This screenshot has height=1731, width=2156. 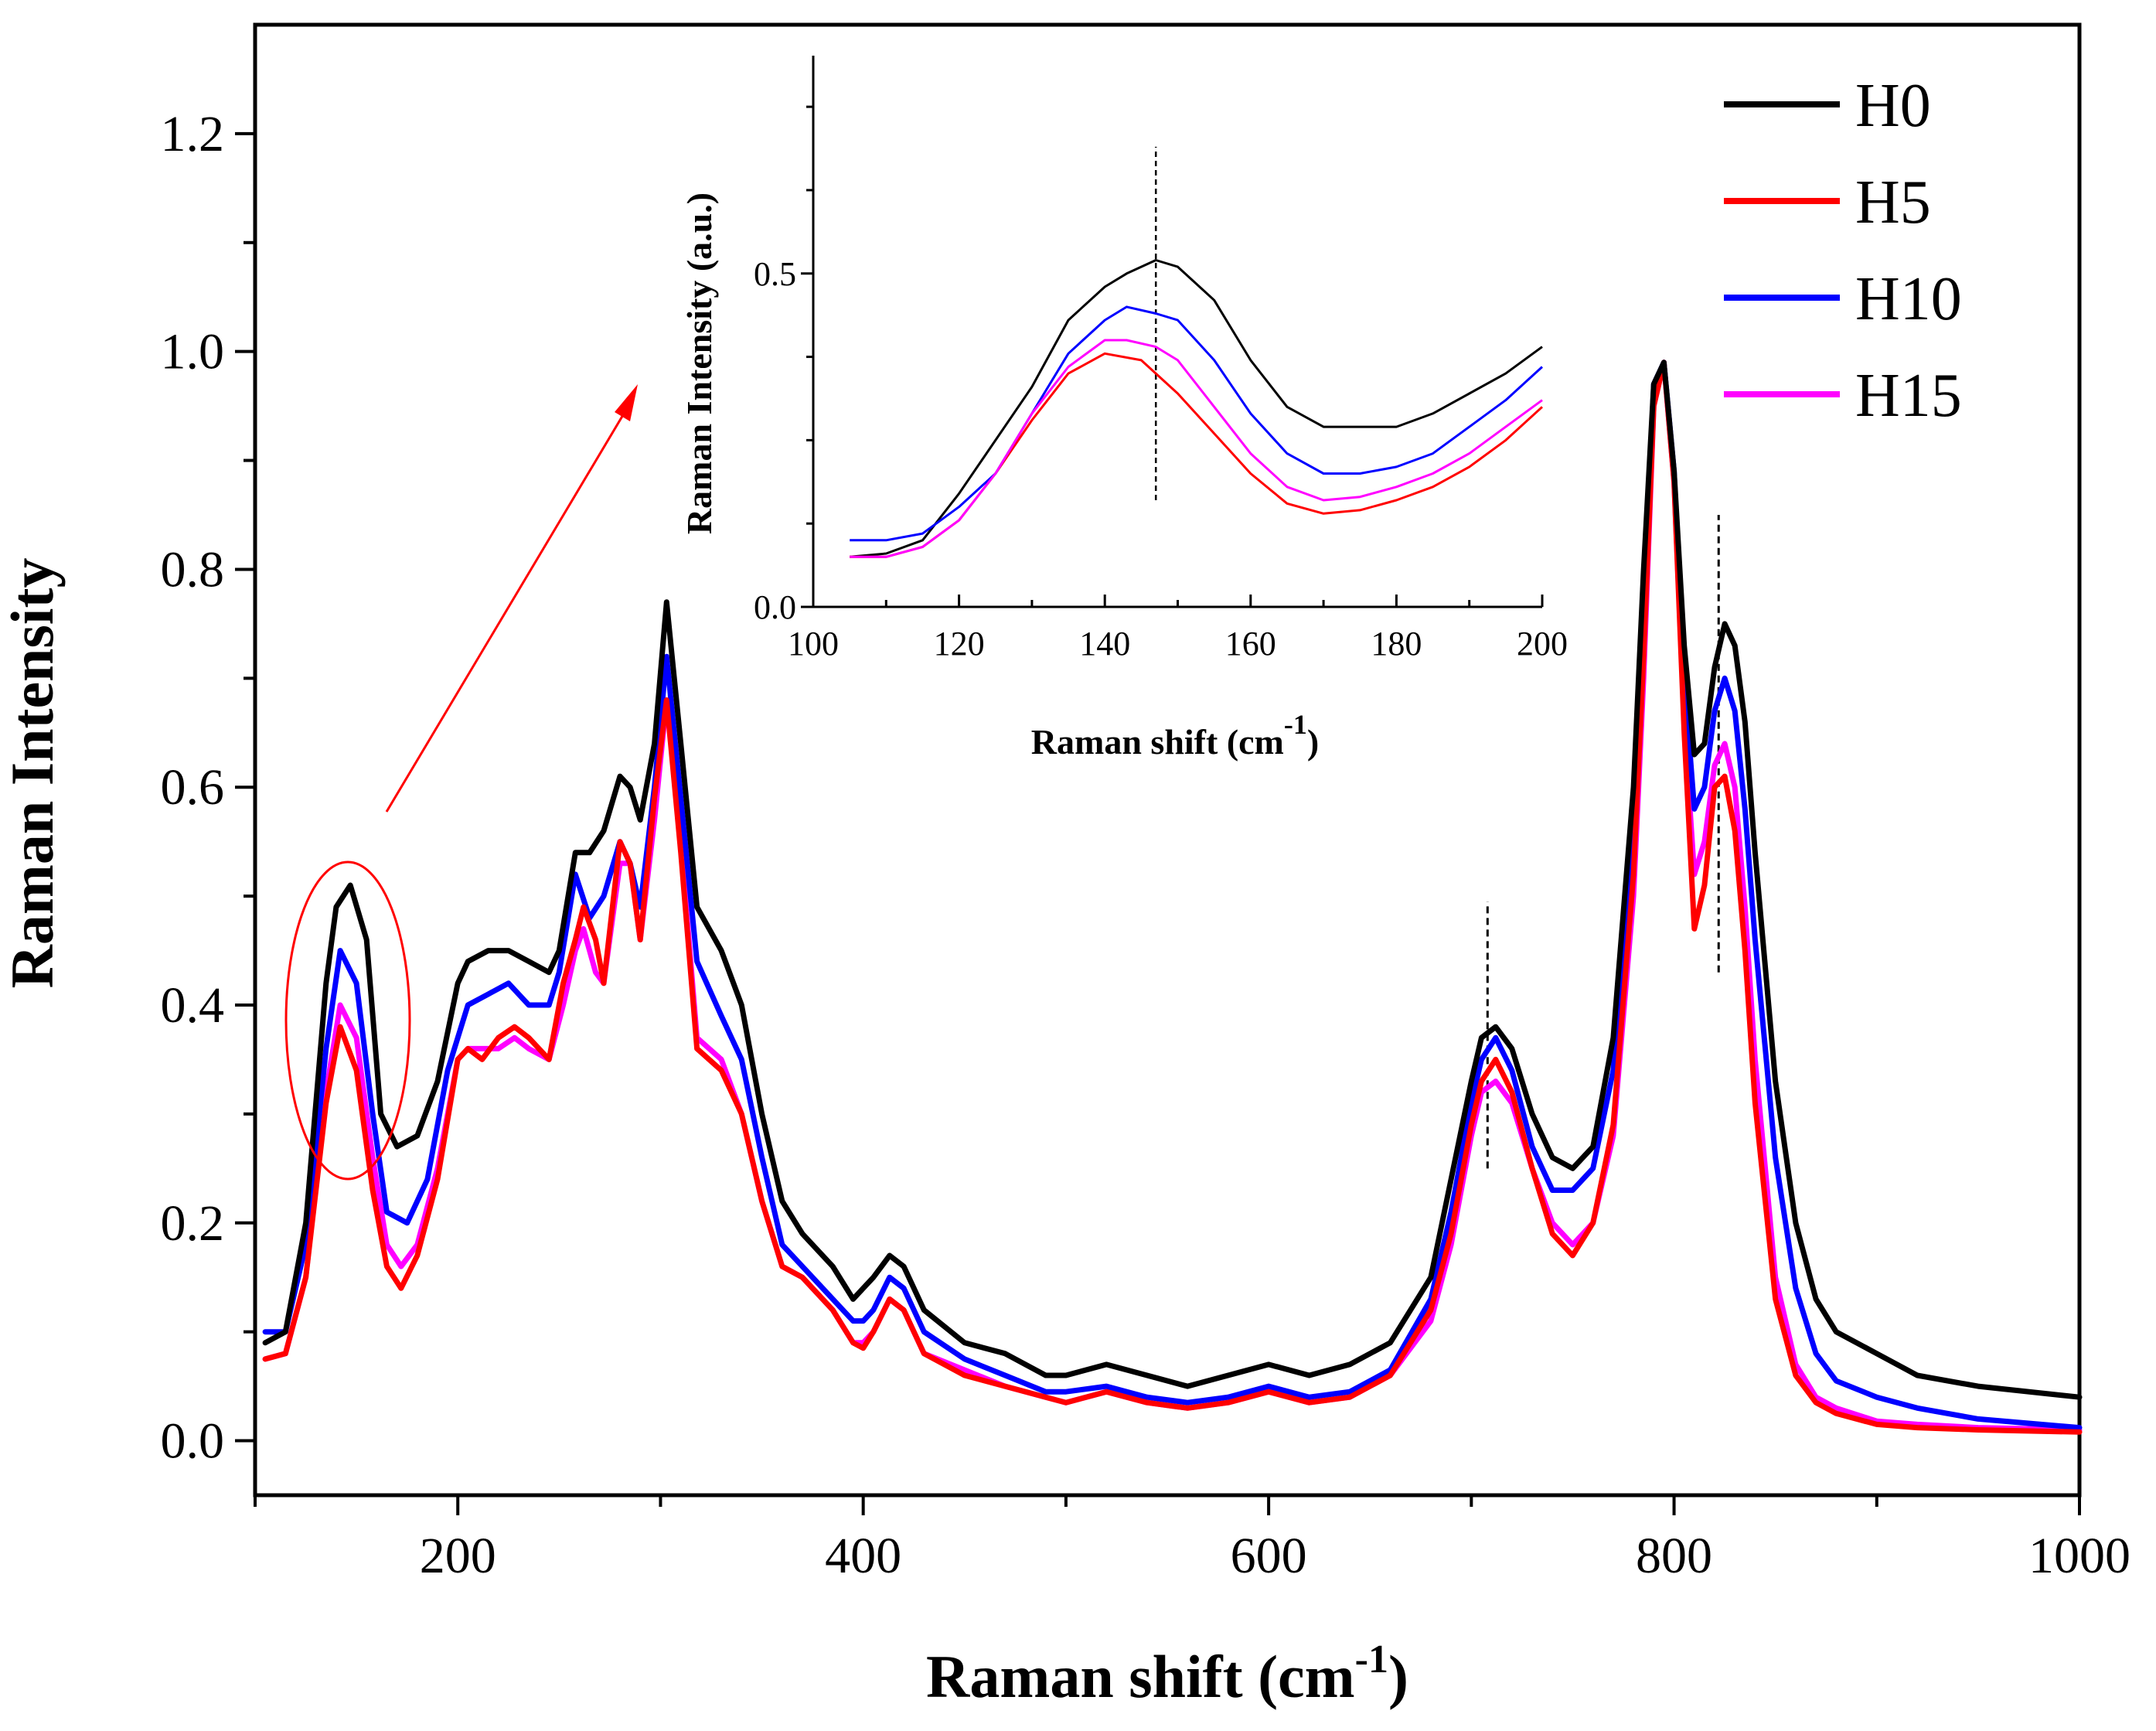 I want to click on legend-label-h15: H15, so click(x=1908, y=396).